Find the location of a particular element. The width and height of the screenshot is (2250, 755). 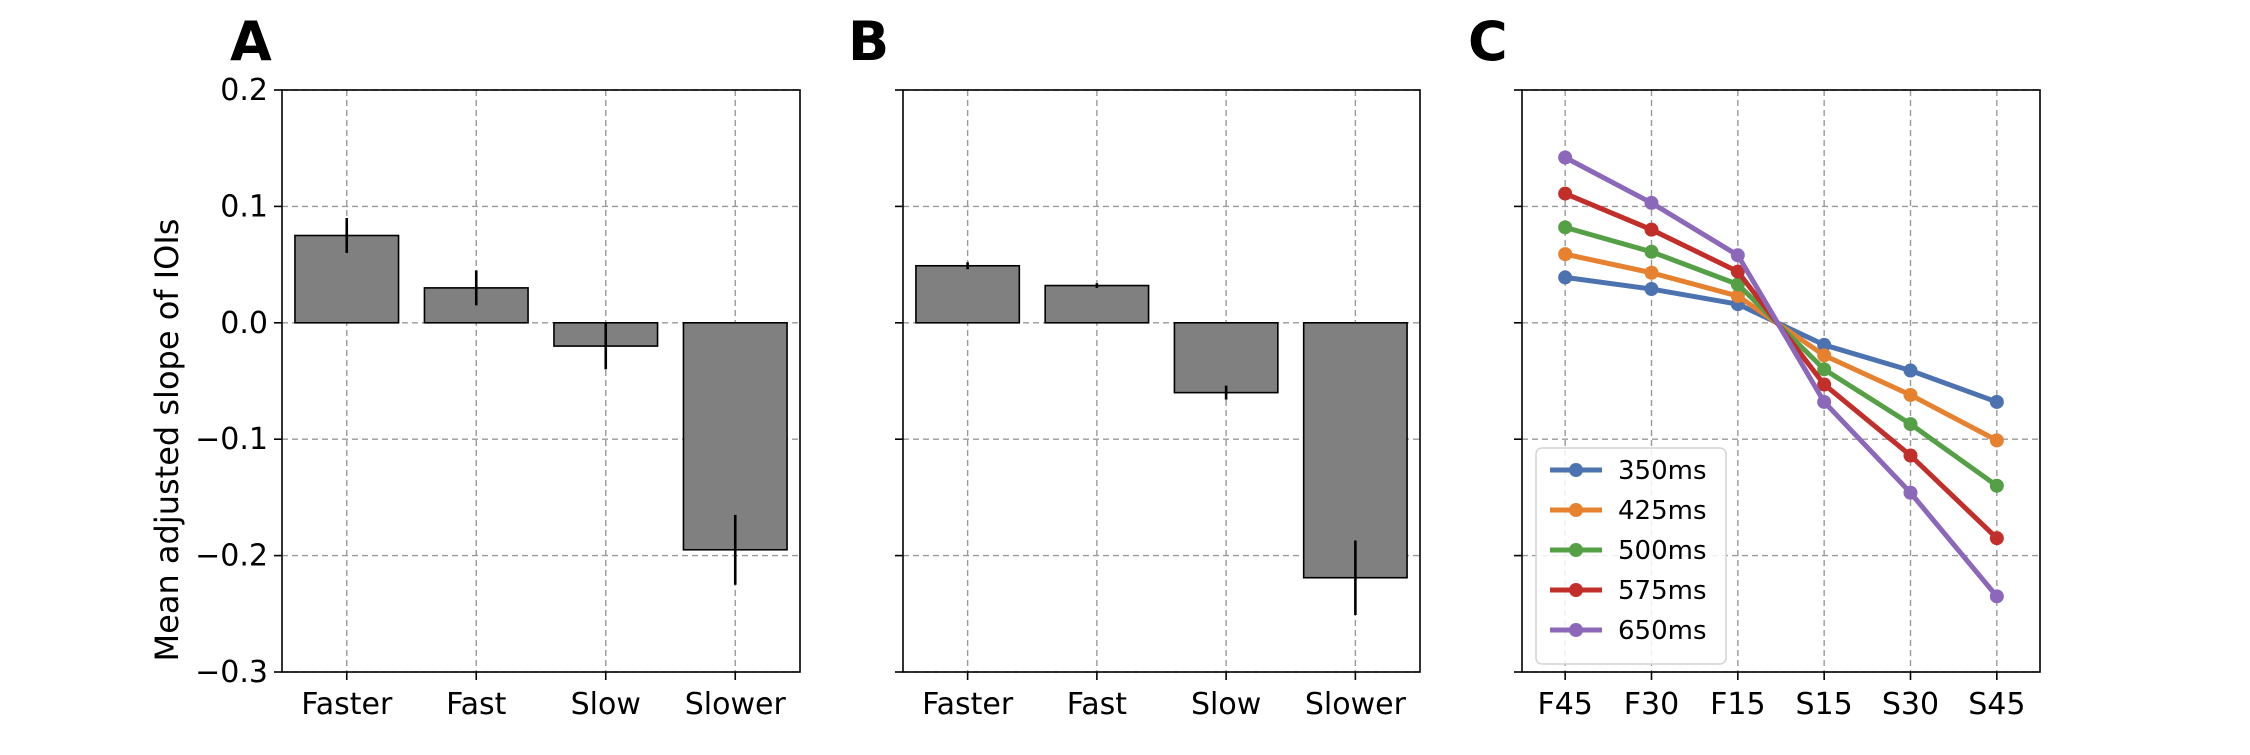

legend-marker-500ms is located at coordinates (1576, 550).